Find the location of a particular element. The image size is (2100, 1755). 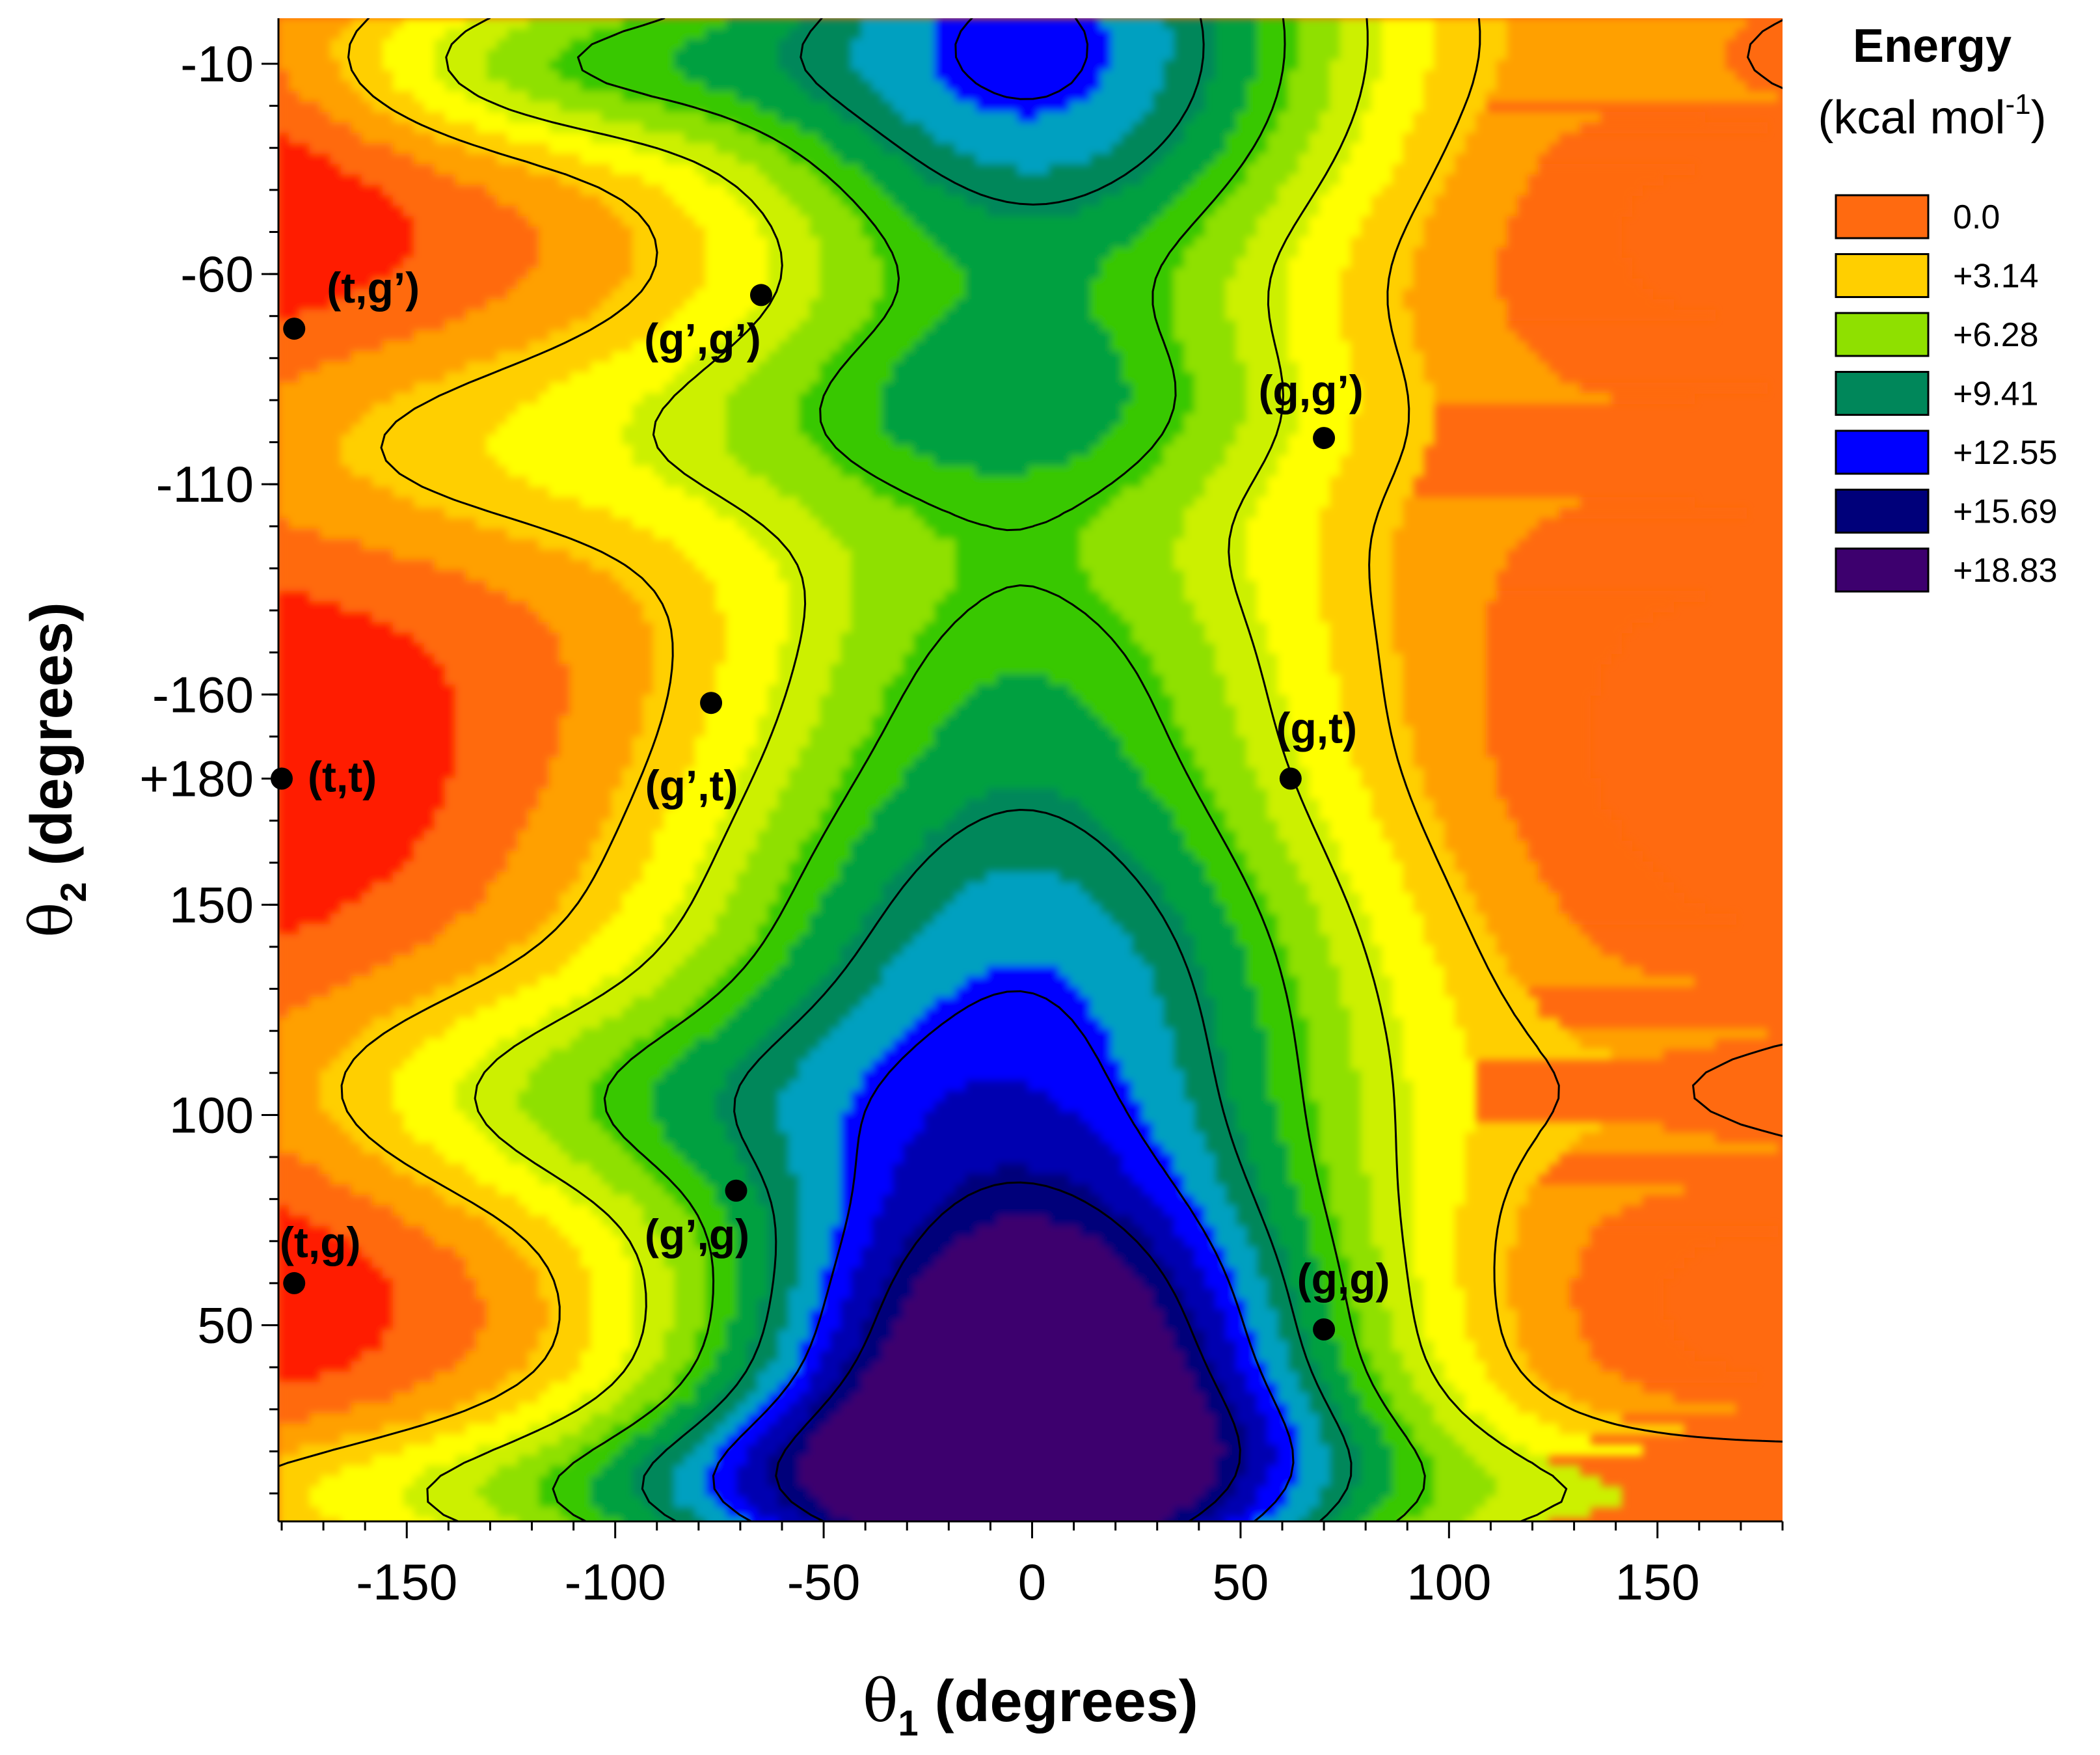

conformer-label: (g,g) is located at coordinates (1343, 1279).